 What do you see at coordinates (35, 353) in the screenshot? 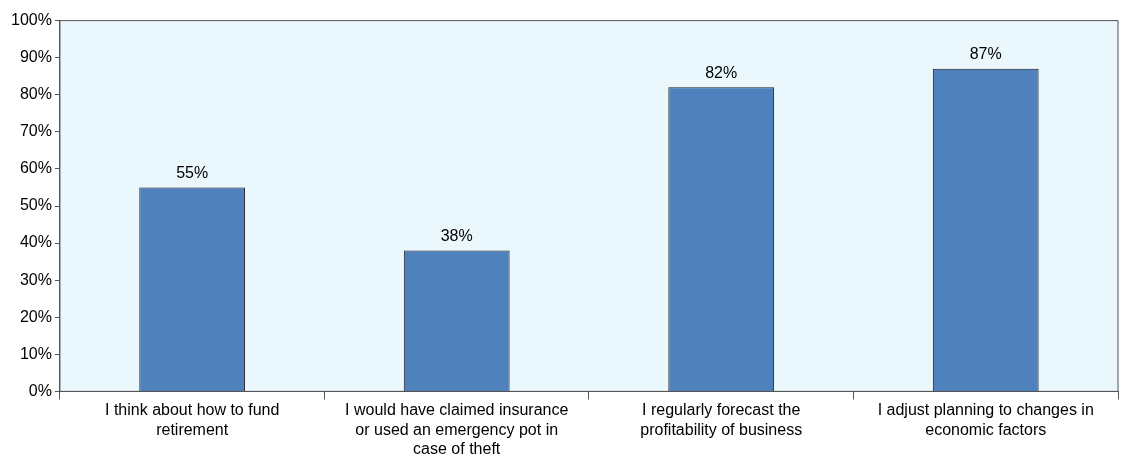
I see `y-tick-label: 10%` at bounding box center [35, 353].